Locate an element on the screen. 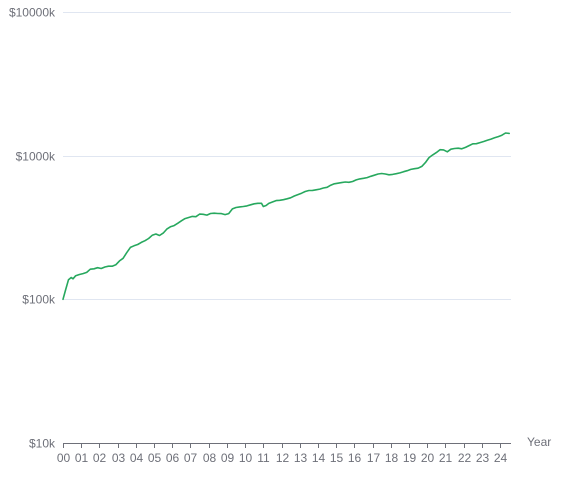 Image resolution: width=576 pixels, height=500 pixels. x-tick-label: 19 is located at coordinates (410, 458).